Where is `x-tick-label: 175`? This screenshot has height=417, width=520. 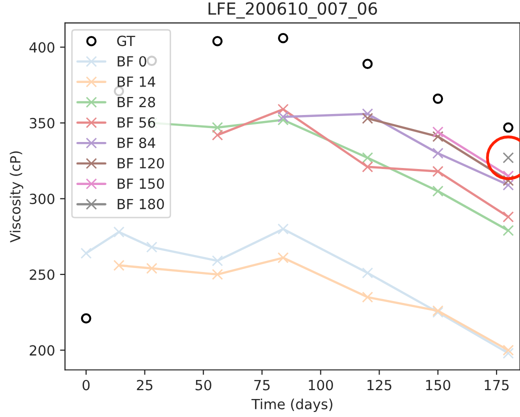
x-tick-label: 175 is located at coordinates (496, 385).